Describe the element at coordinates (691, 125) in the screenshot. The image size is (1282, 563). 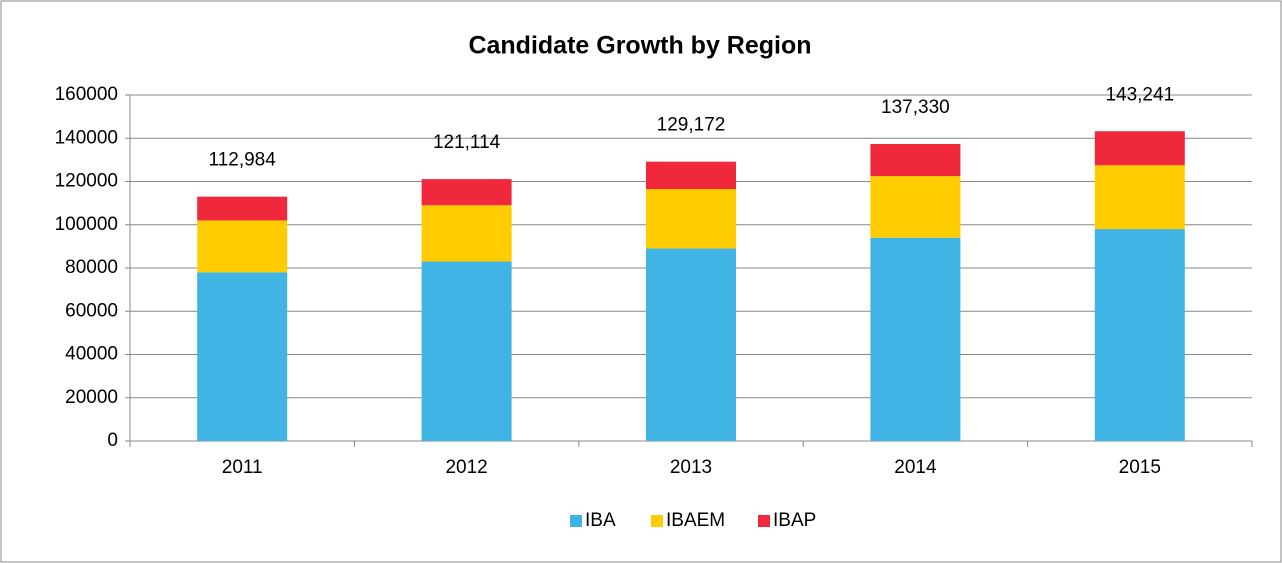
I see `total-label: 129,172` at that location.